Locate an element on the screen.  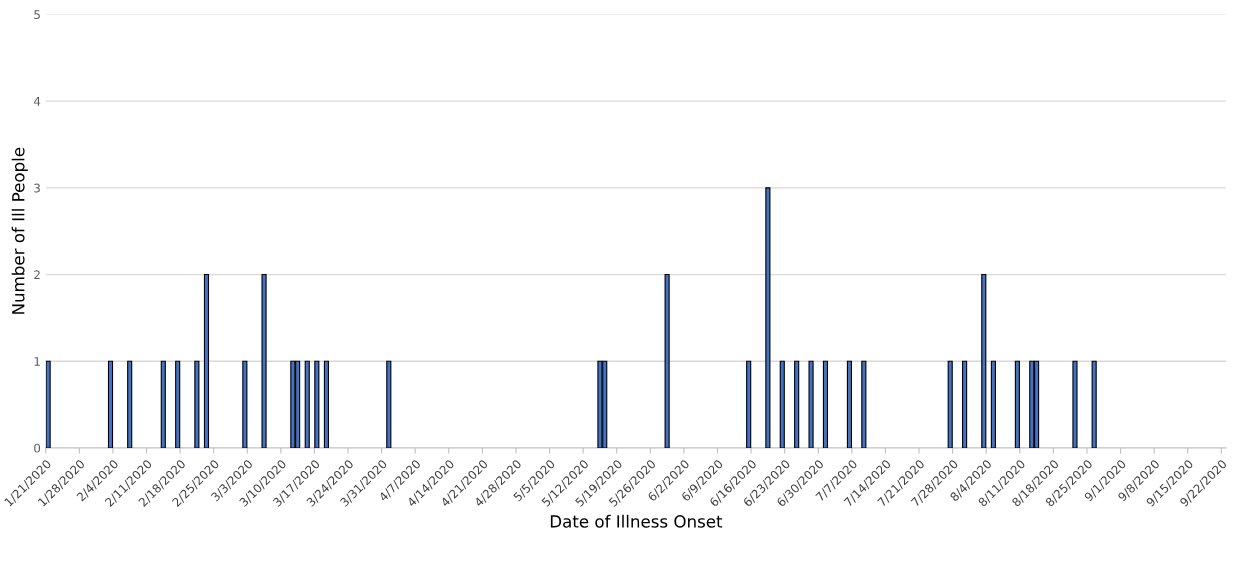
y-tick-label: 5 is located at coordinates (37, 15).